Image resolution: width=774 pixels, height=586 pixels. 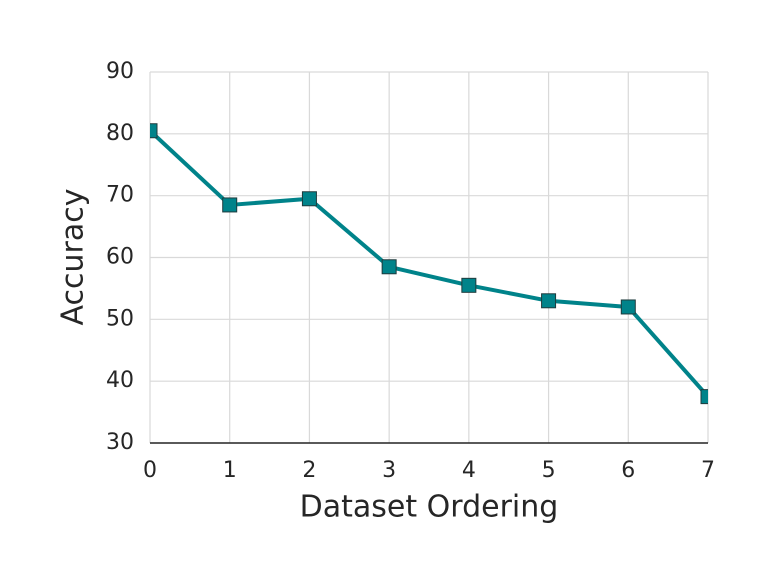 I want to click on y-tick-label: 40, so click(x=120, y=380).